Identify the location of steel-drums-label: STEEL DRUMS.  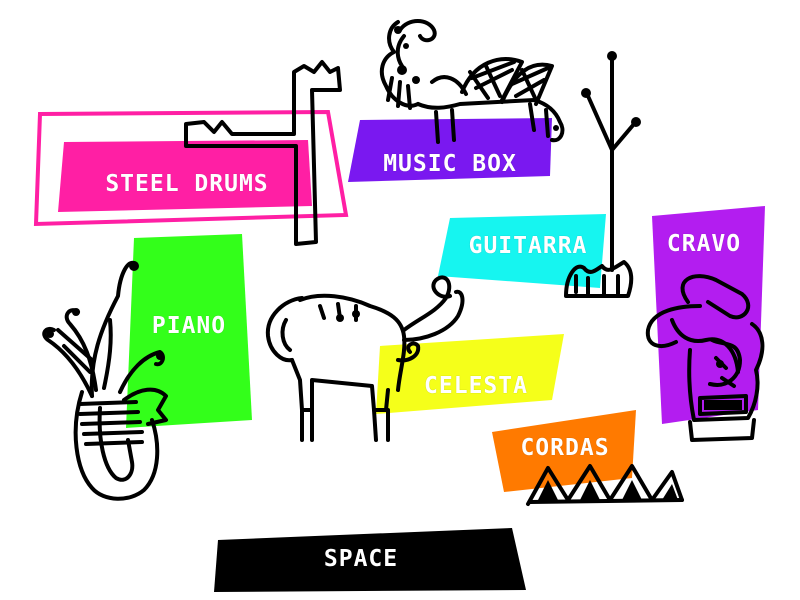
(187, 184).